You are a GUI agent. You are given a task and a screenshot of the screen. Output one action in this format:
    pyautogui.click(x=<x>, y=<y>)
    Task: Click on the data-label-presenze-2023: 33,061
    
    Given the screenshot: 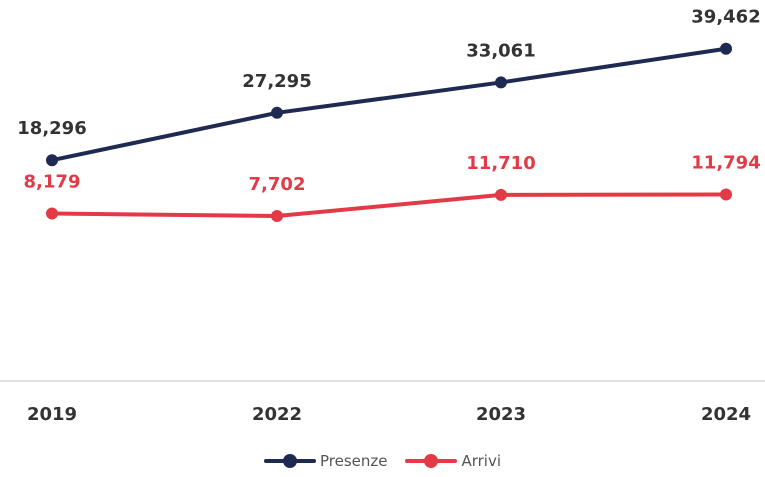 What is the action you would take?
    pyautogui.click(x=500, y=50)
    